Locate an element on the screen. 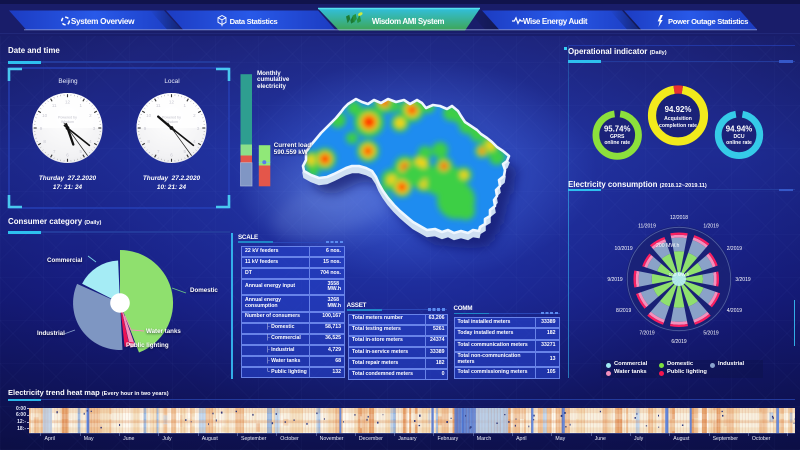 The height and width of the screenshot is (450, 800). svg-text: 100 MW.h is located at coordinates (679, 274).